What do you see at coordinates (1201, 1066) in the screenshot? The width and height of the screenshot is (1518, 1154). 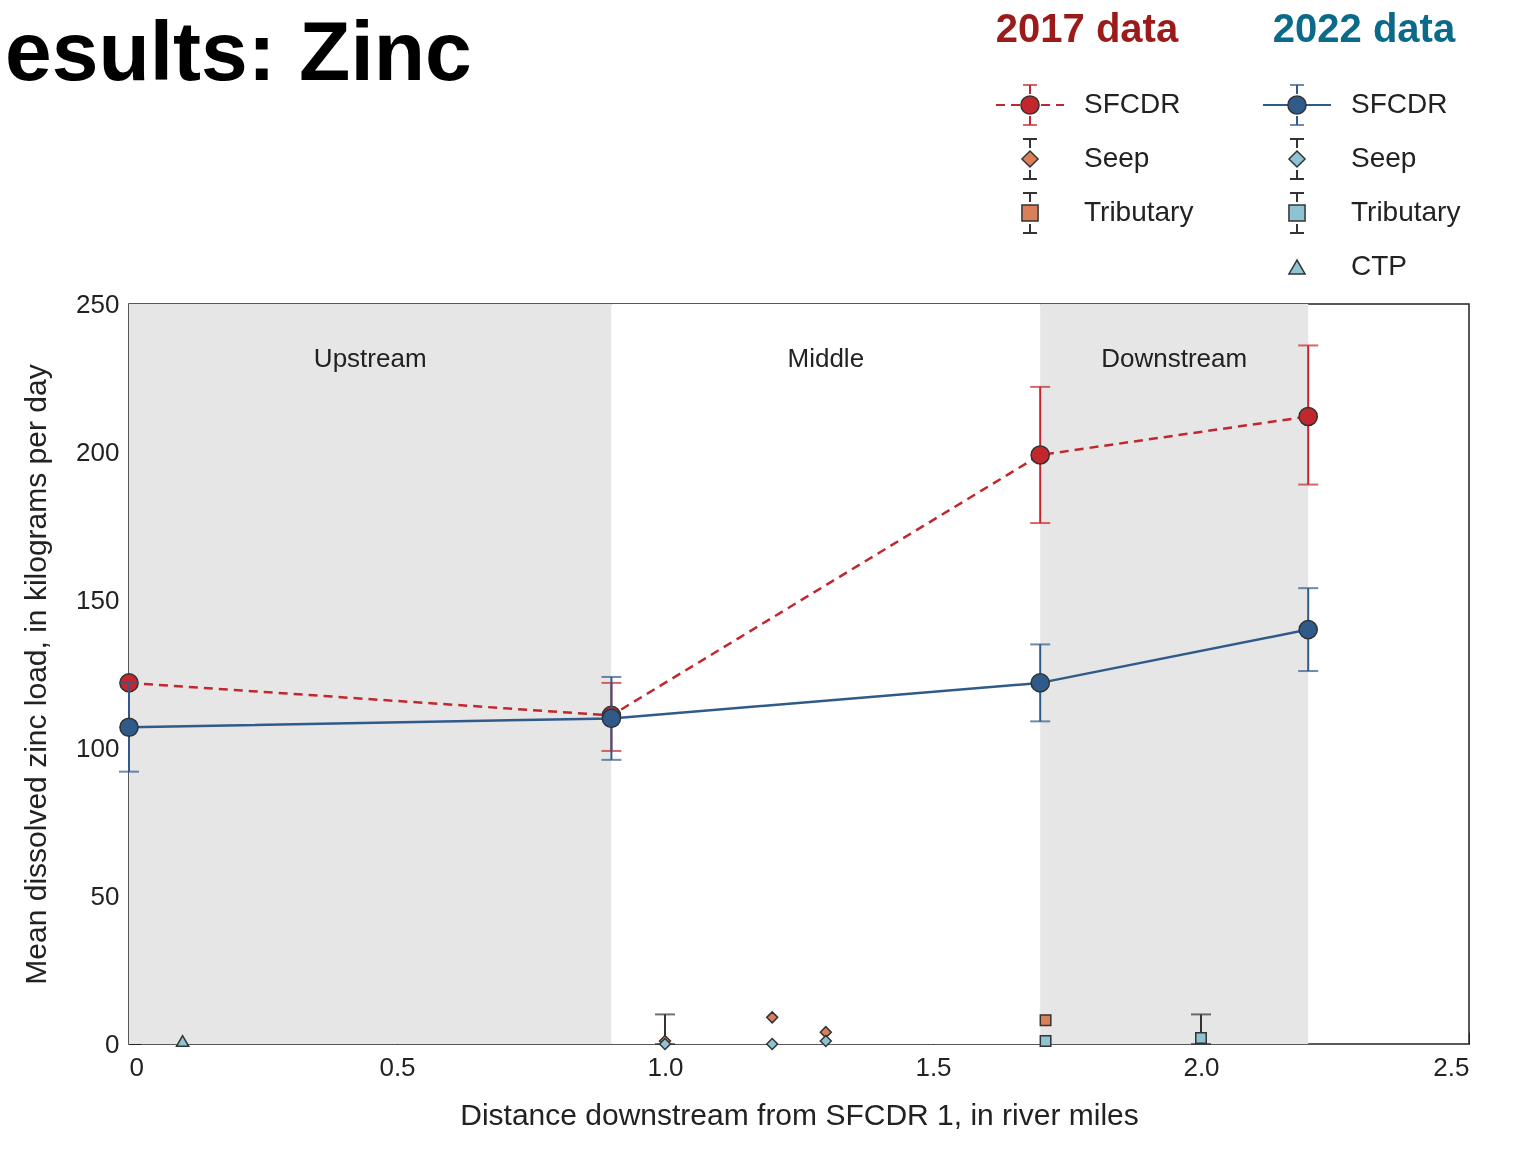 I see `x-tick-label: 2.0` at bounding box center [1201, 1066].